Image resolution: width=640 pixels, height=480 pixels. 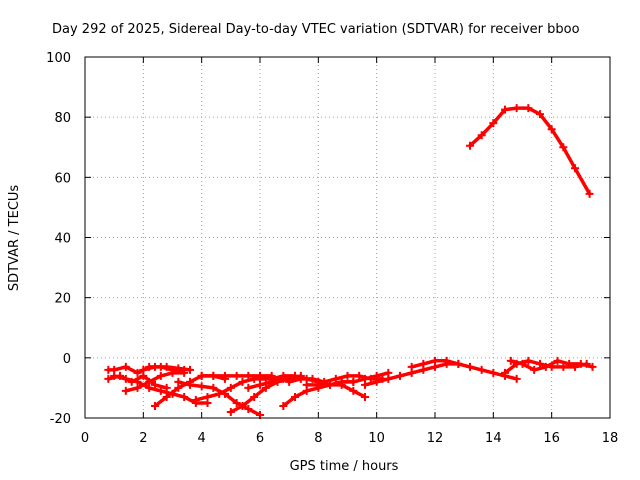 I want to click on y-tick-label: 40, so click(x=62, y=239).